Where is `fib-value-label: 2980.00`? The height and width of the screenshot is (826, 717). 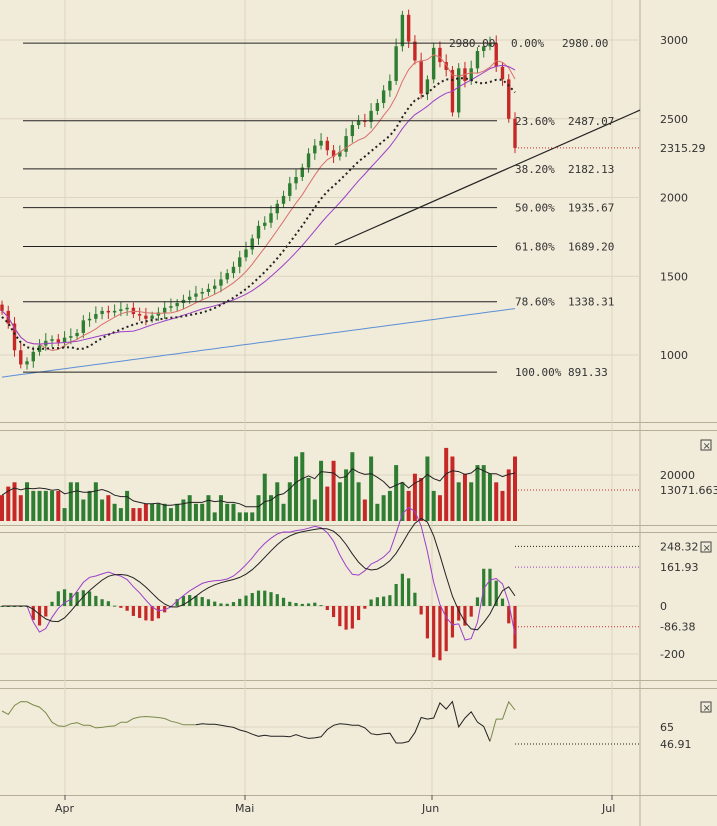 fib-value-label: 2980.00 is located at coordinates (585, 43).